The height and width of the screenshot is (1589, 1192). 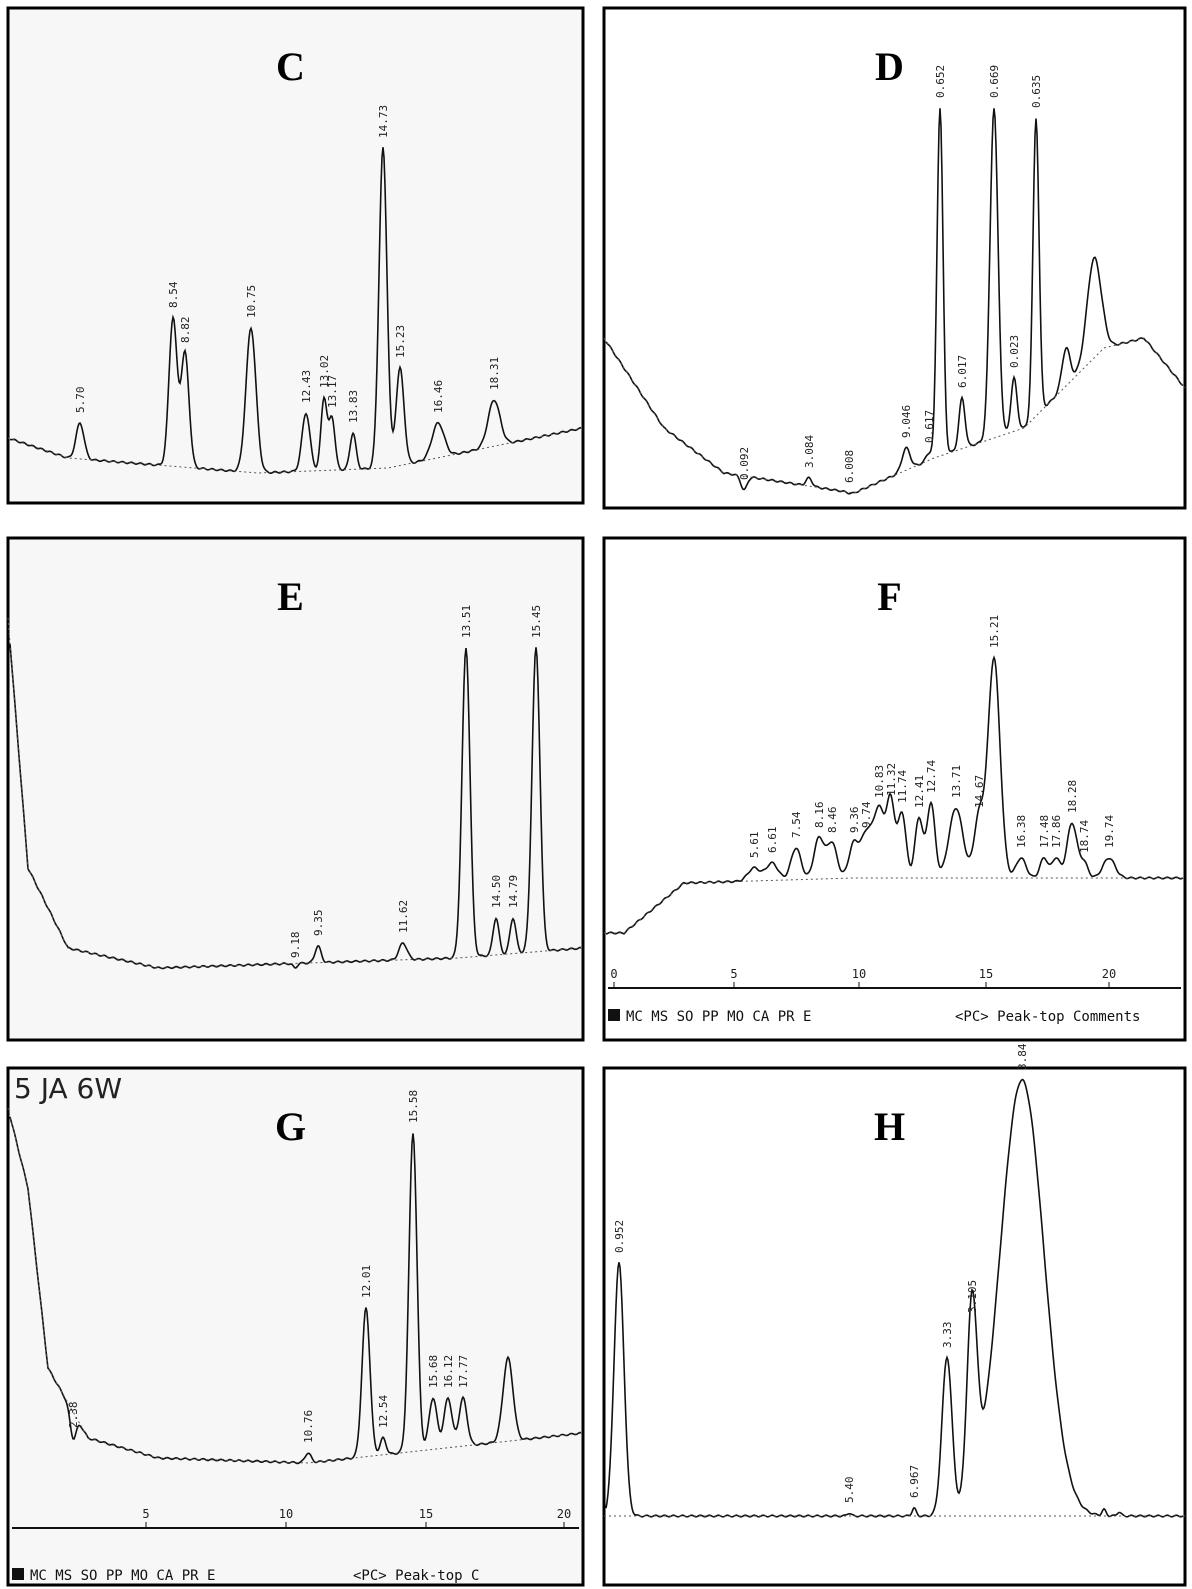 I want to click on peak-label: 16.38, so click(x=1021, y=831).